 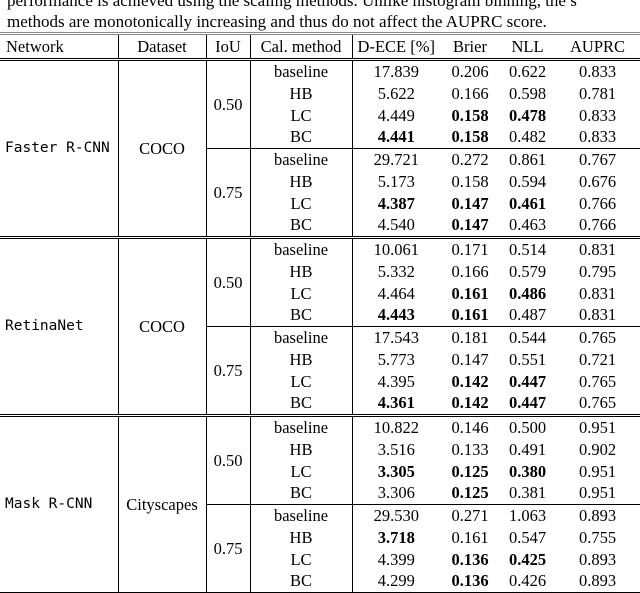 I want to click on table-row: HB 3.516 0.133 0.491 0.902, so click(x=320, y=449).